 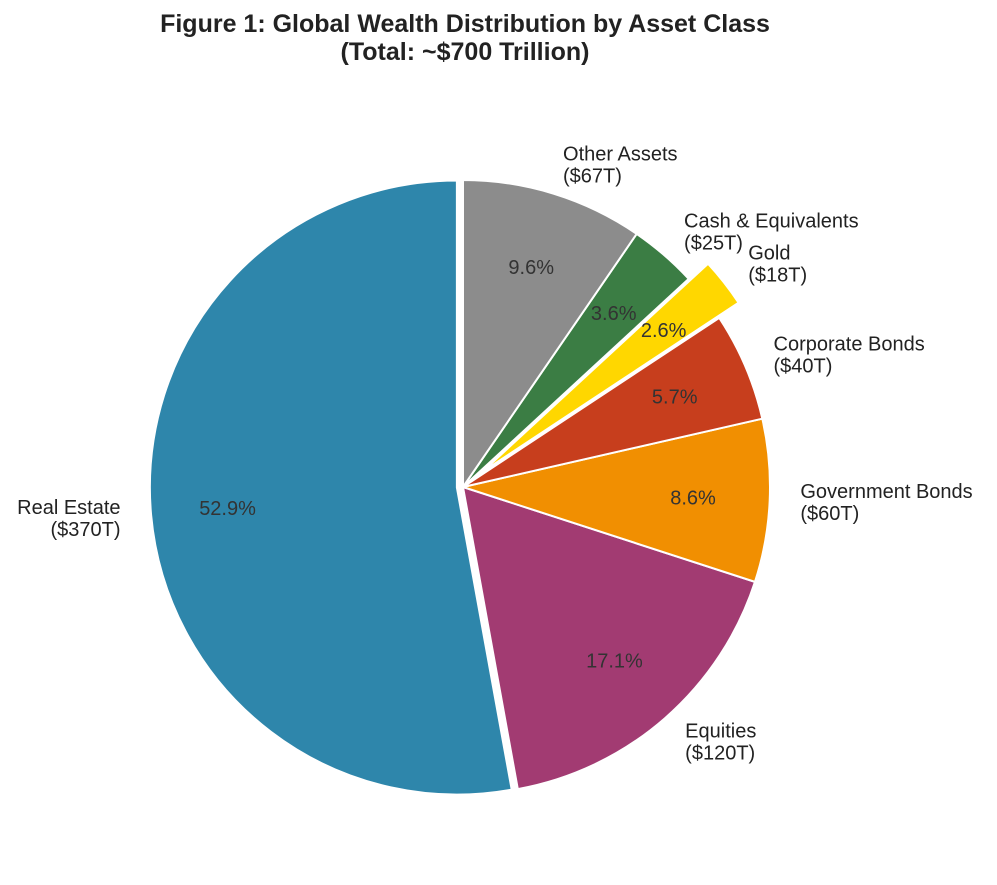 I want to click on slice-label-name: Equities, so click(x=720, y=731).